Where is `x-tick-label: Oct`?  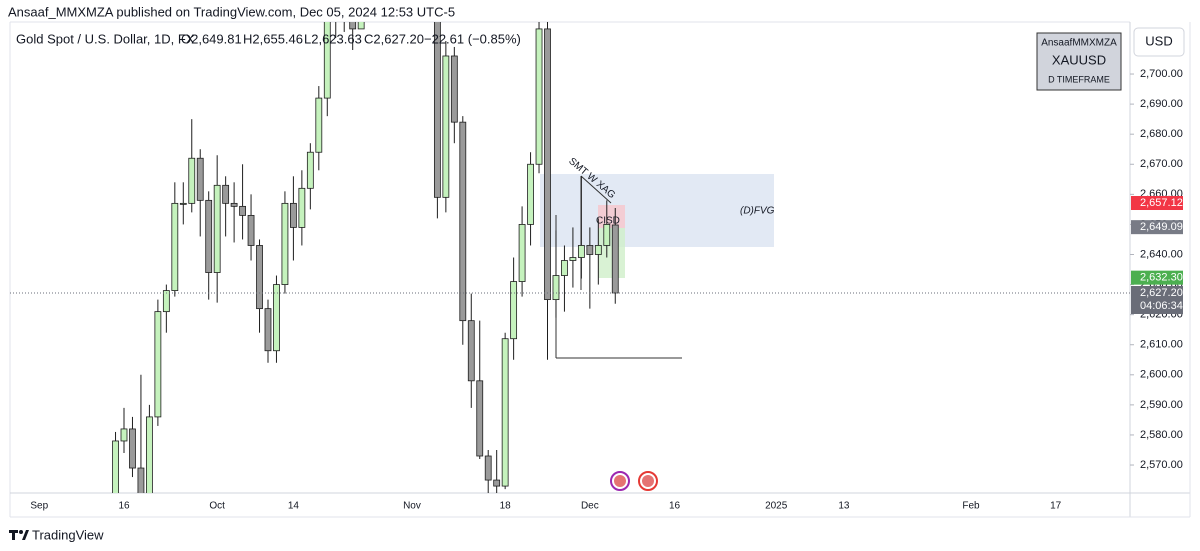 x-tick-label: Oct is located at coordinates (217, 506).